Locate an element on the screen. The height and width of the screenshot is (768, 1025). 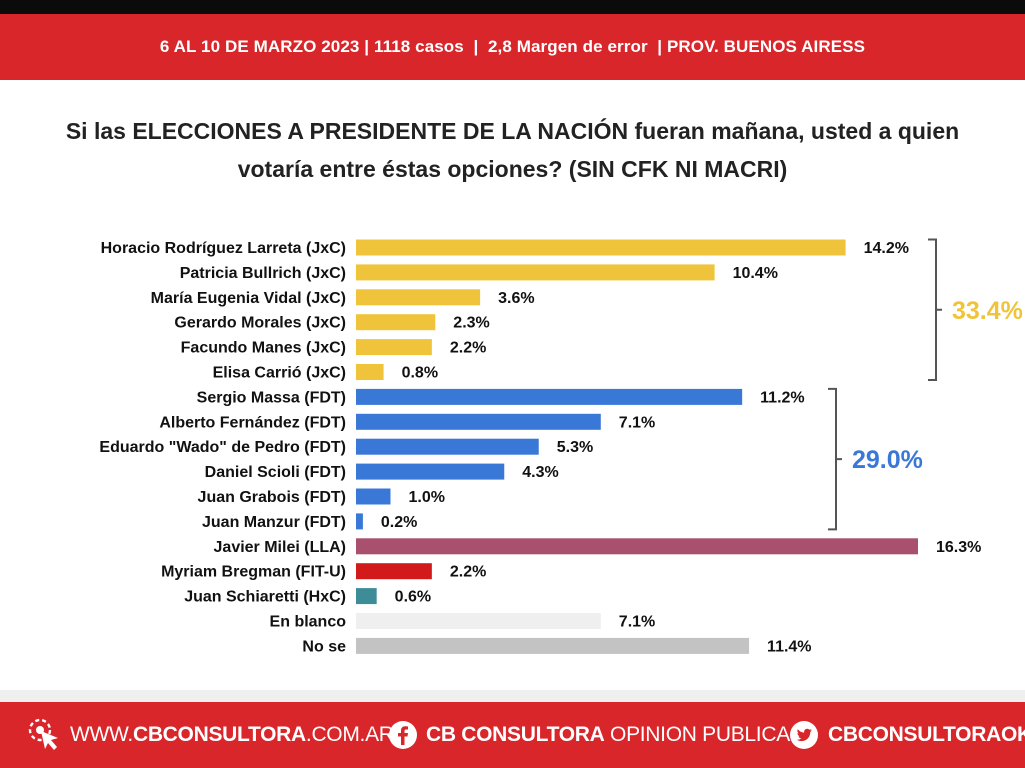
value-label: 11.4% is located at coordinates (789, 646).